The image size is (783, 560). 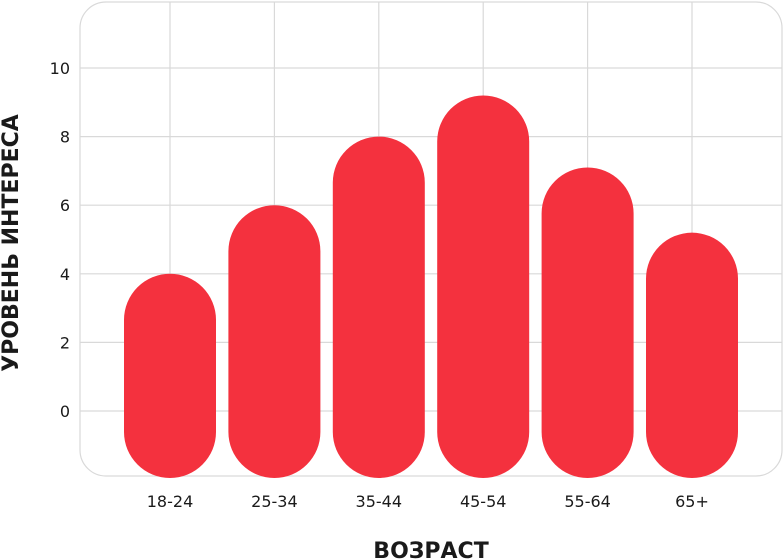 What do you see at coordinates (274, 501) in the screenshot?
I see `x-tick-label: 25-34` at bounding box center [274, 501].